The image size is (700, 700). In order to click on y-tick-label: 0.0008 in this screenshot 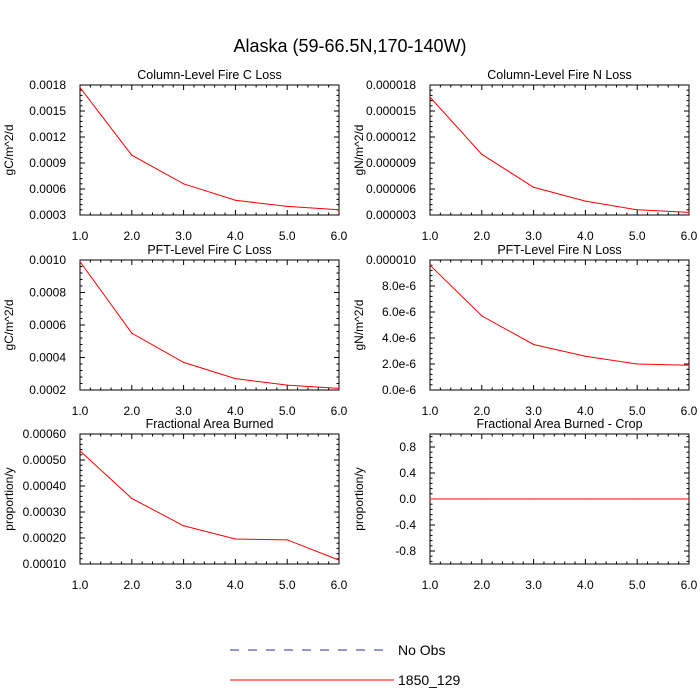, I will do `click(47, 293)`.